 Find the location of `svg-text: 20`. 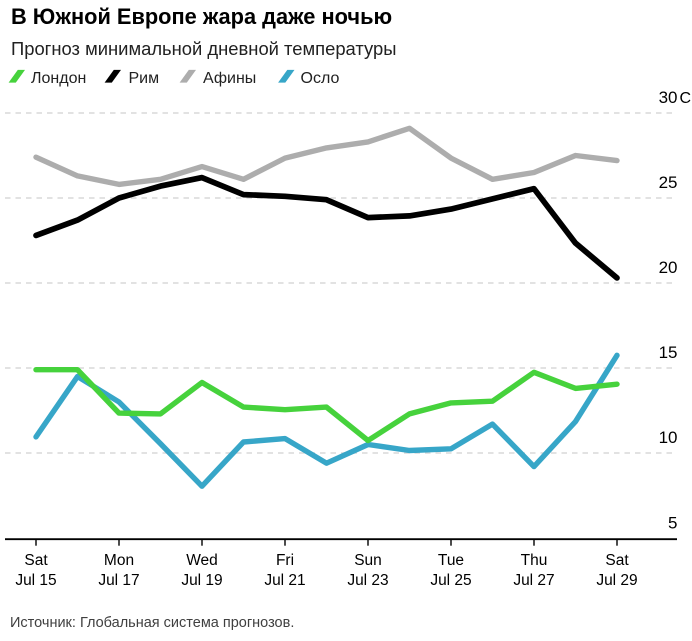

svg-text: 20 is located at coordinates (668, 267).